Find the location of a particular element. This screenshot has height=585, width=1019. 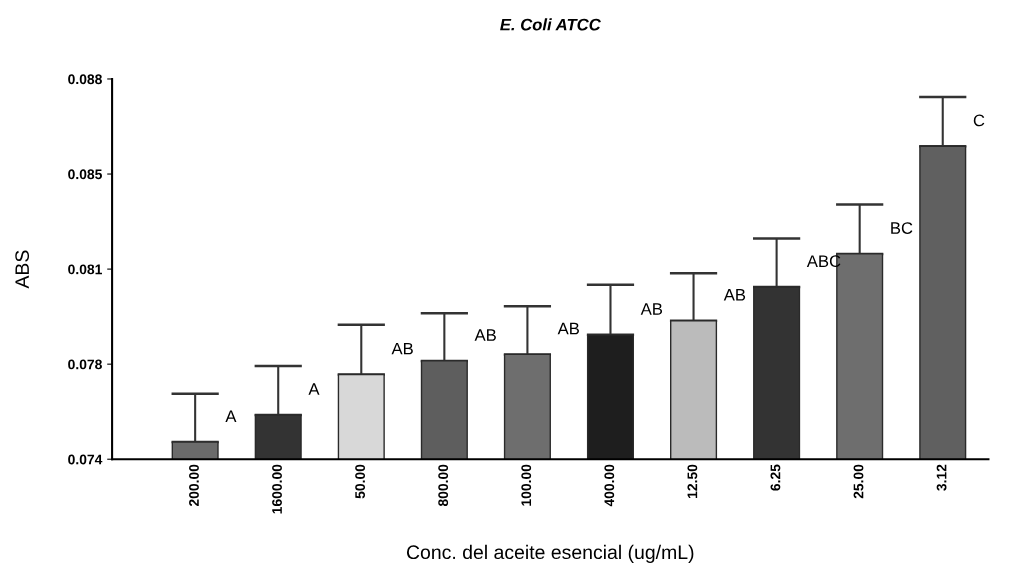

y-tick-label: 0.088 is located at coordinates (85, 79).